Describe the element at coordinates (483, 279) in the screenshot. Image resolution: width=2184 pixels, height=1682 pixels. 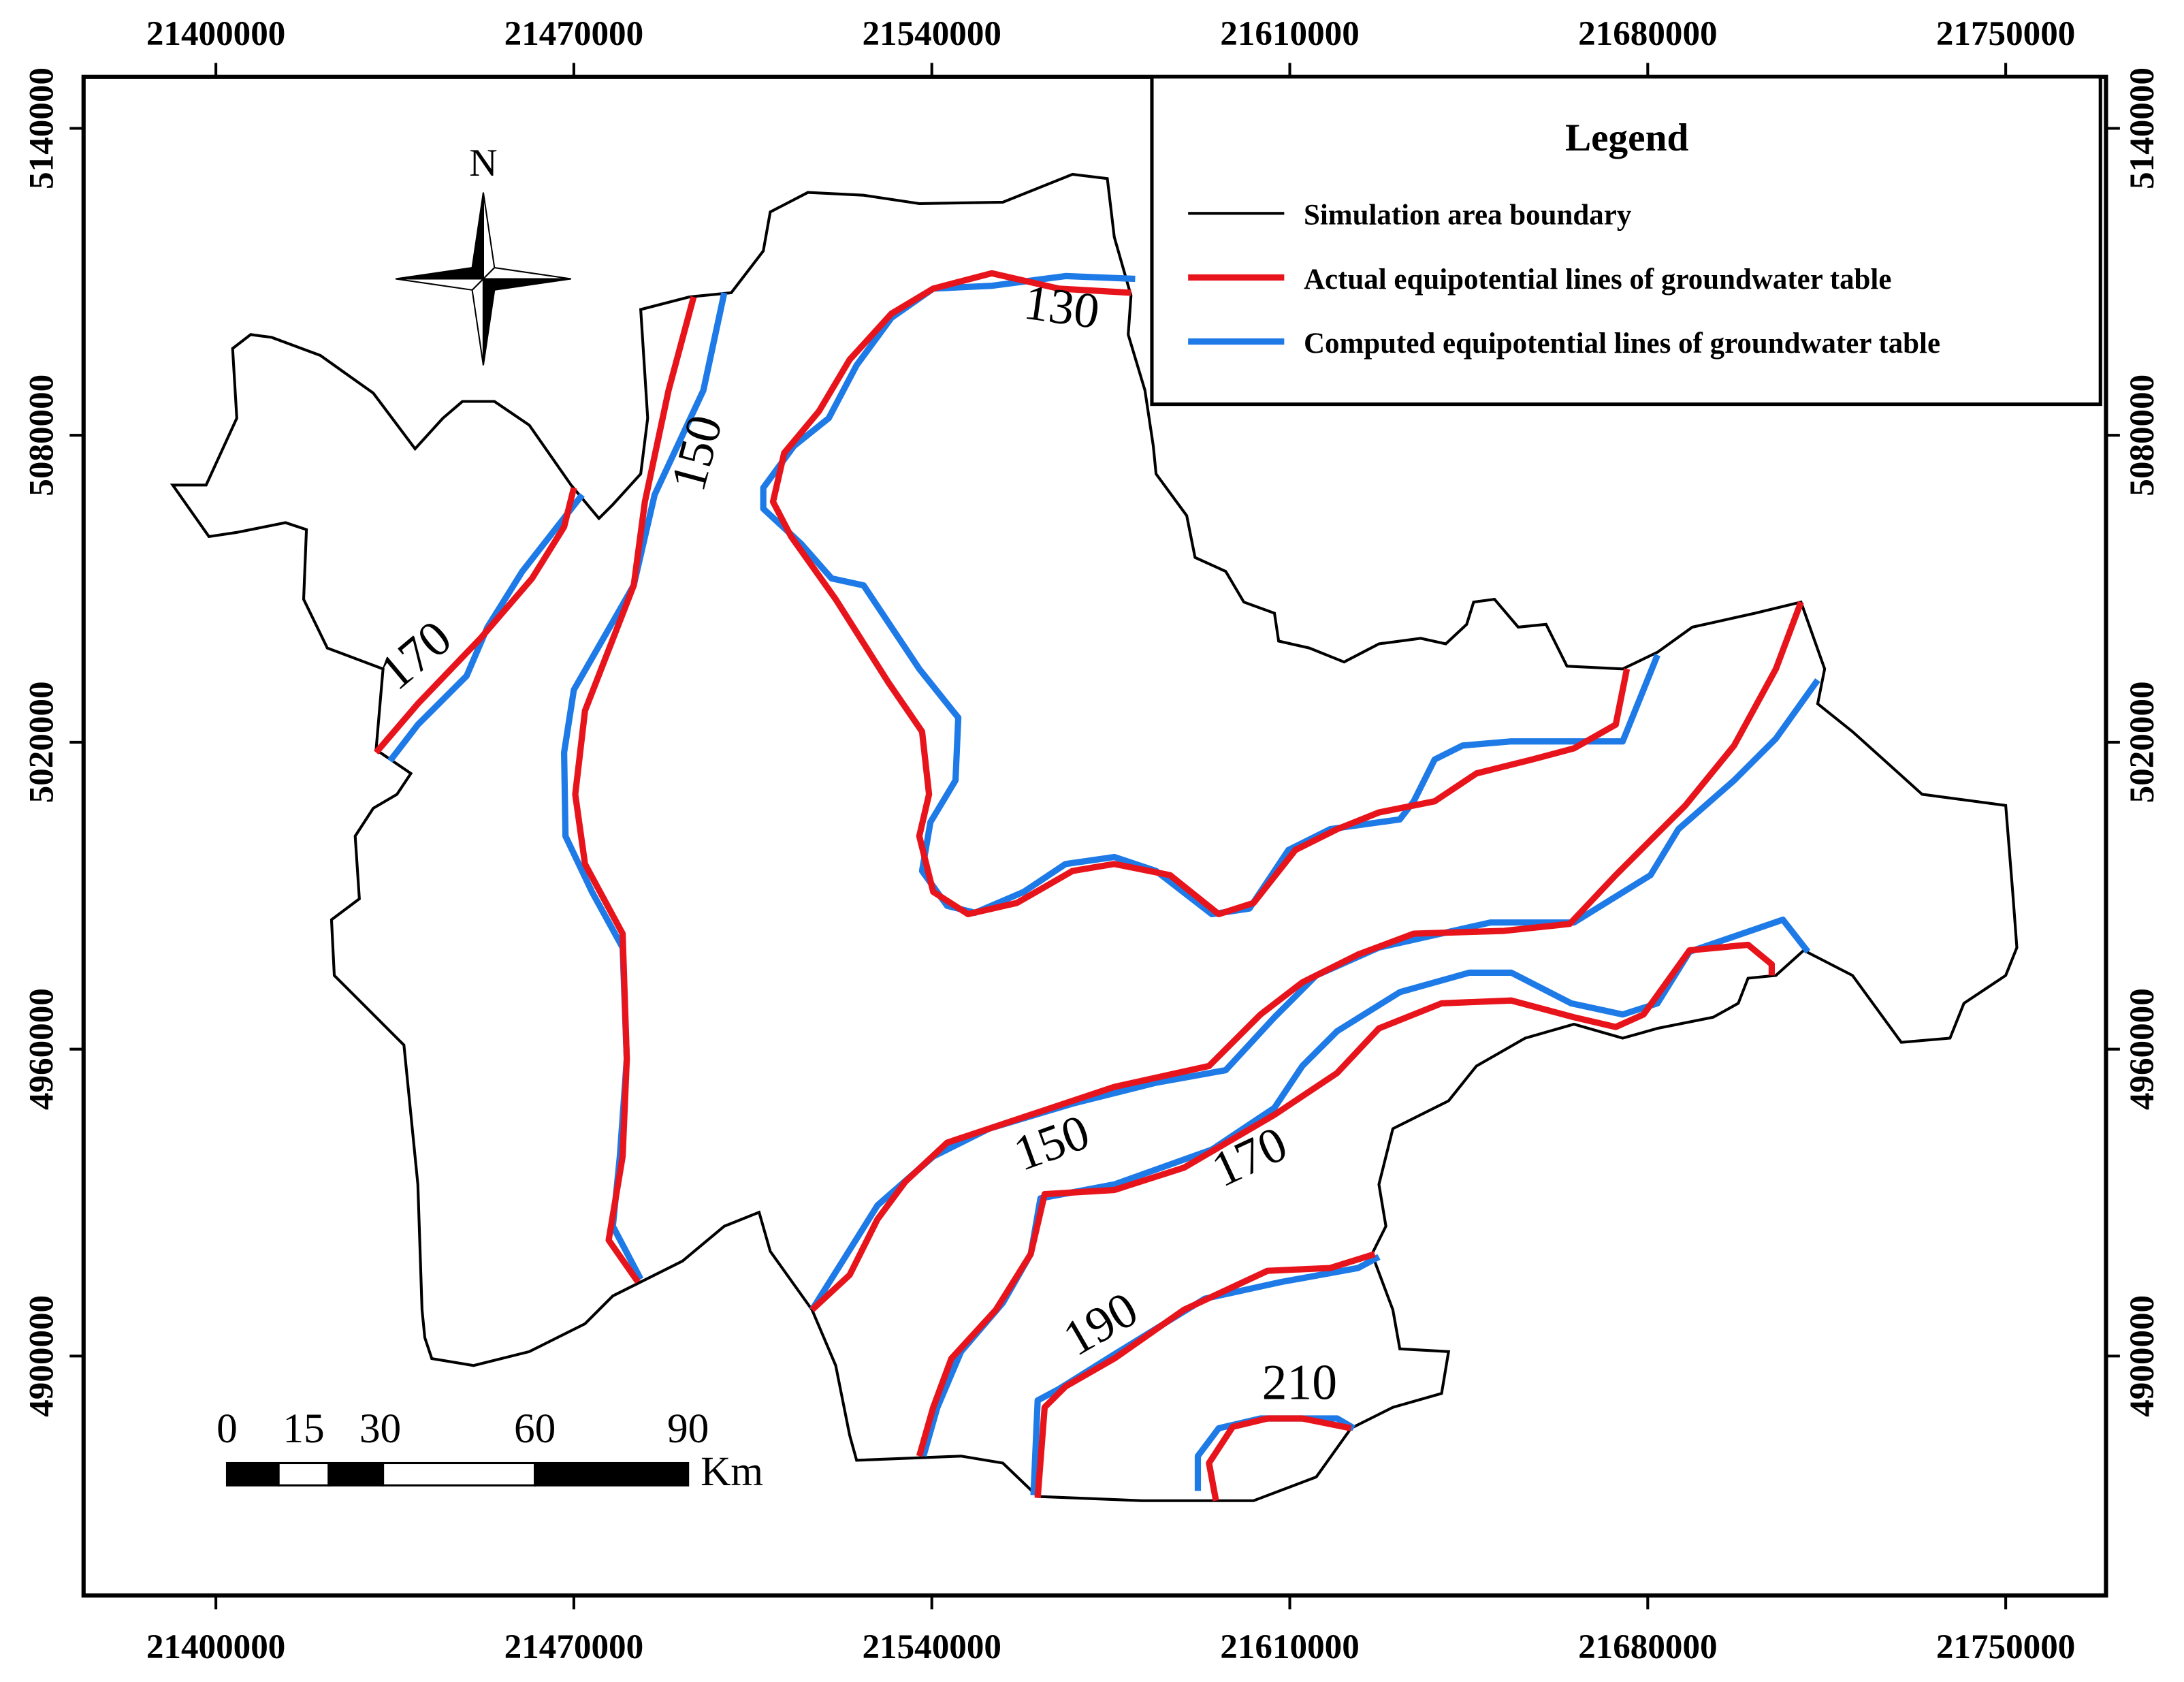
I see `north-arrow` at that location.